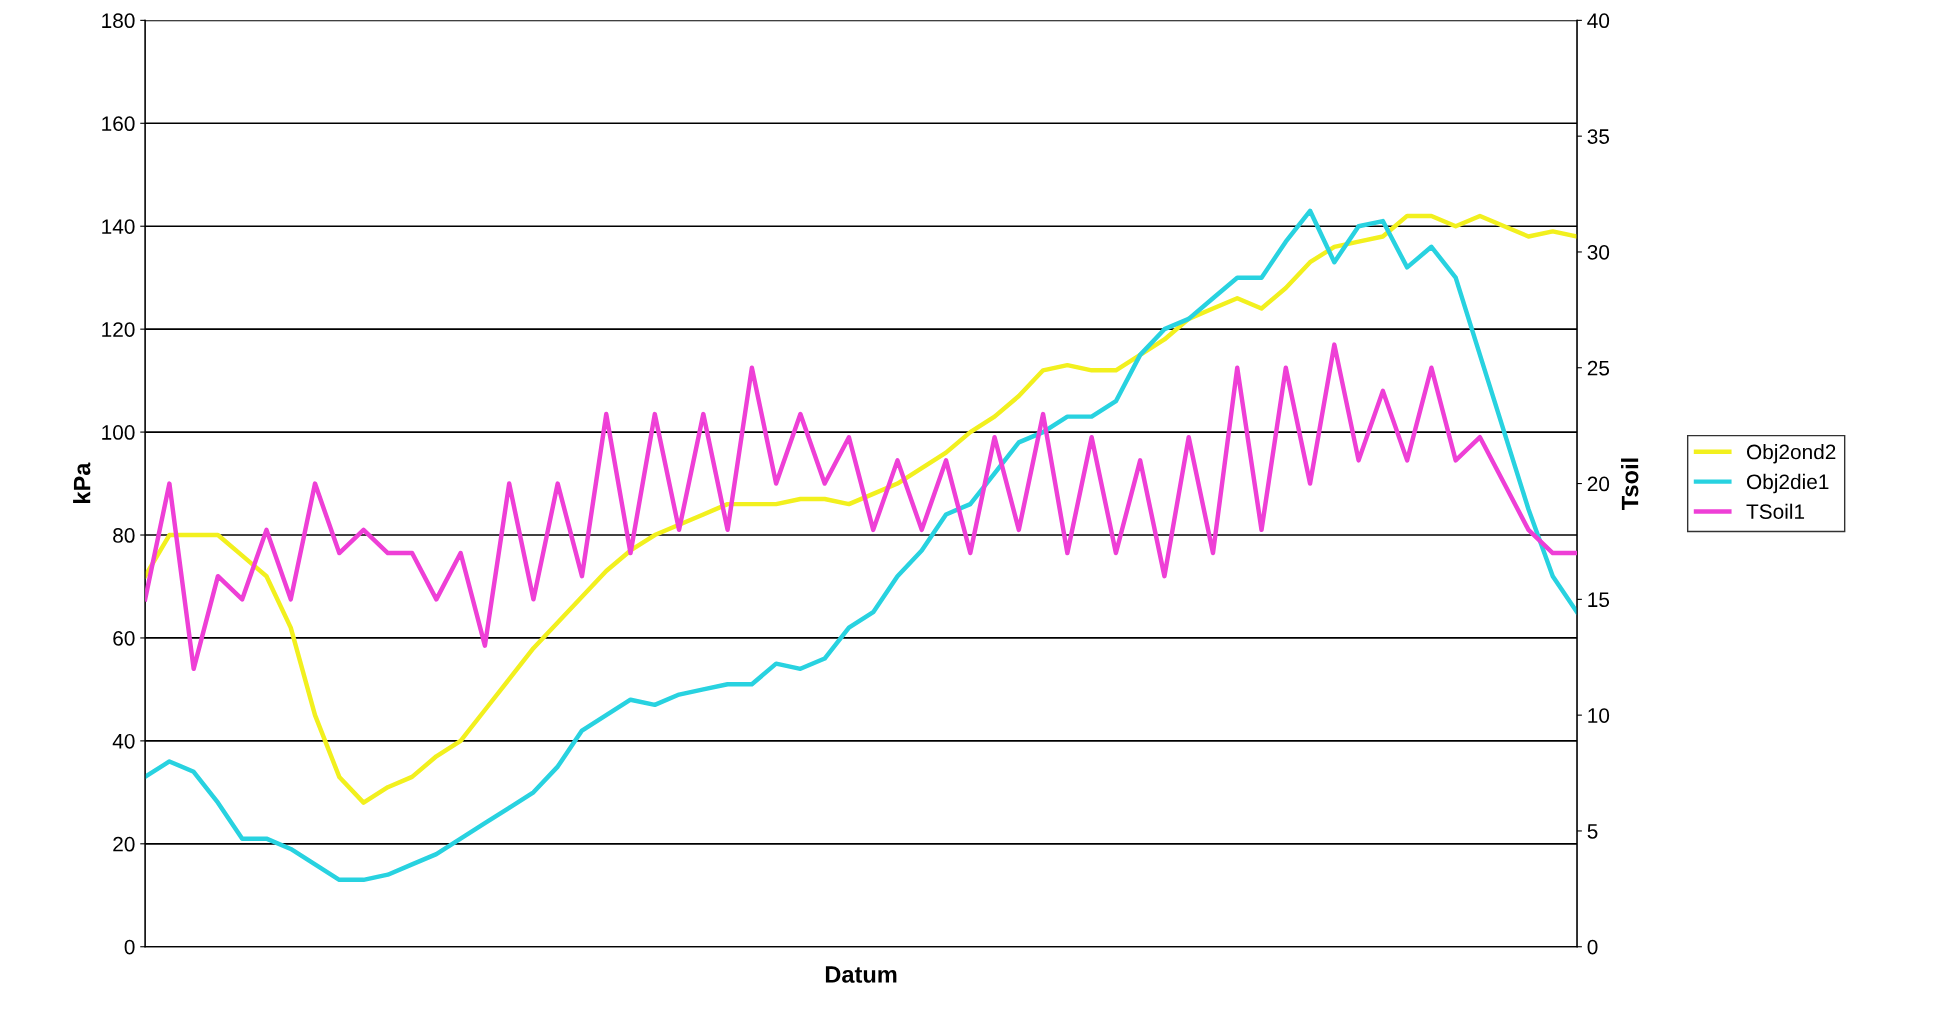 The width and height of the screenshot is (1935, 1018). What do you see at coordinates (123, 741) in the screenshot?
I see `y-tick-label: 40` at bounding box center [123, 741].